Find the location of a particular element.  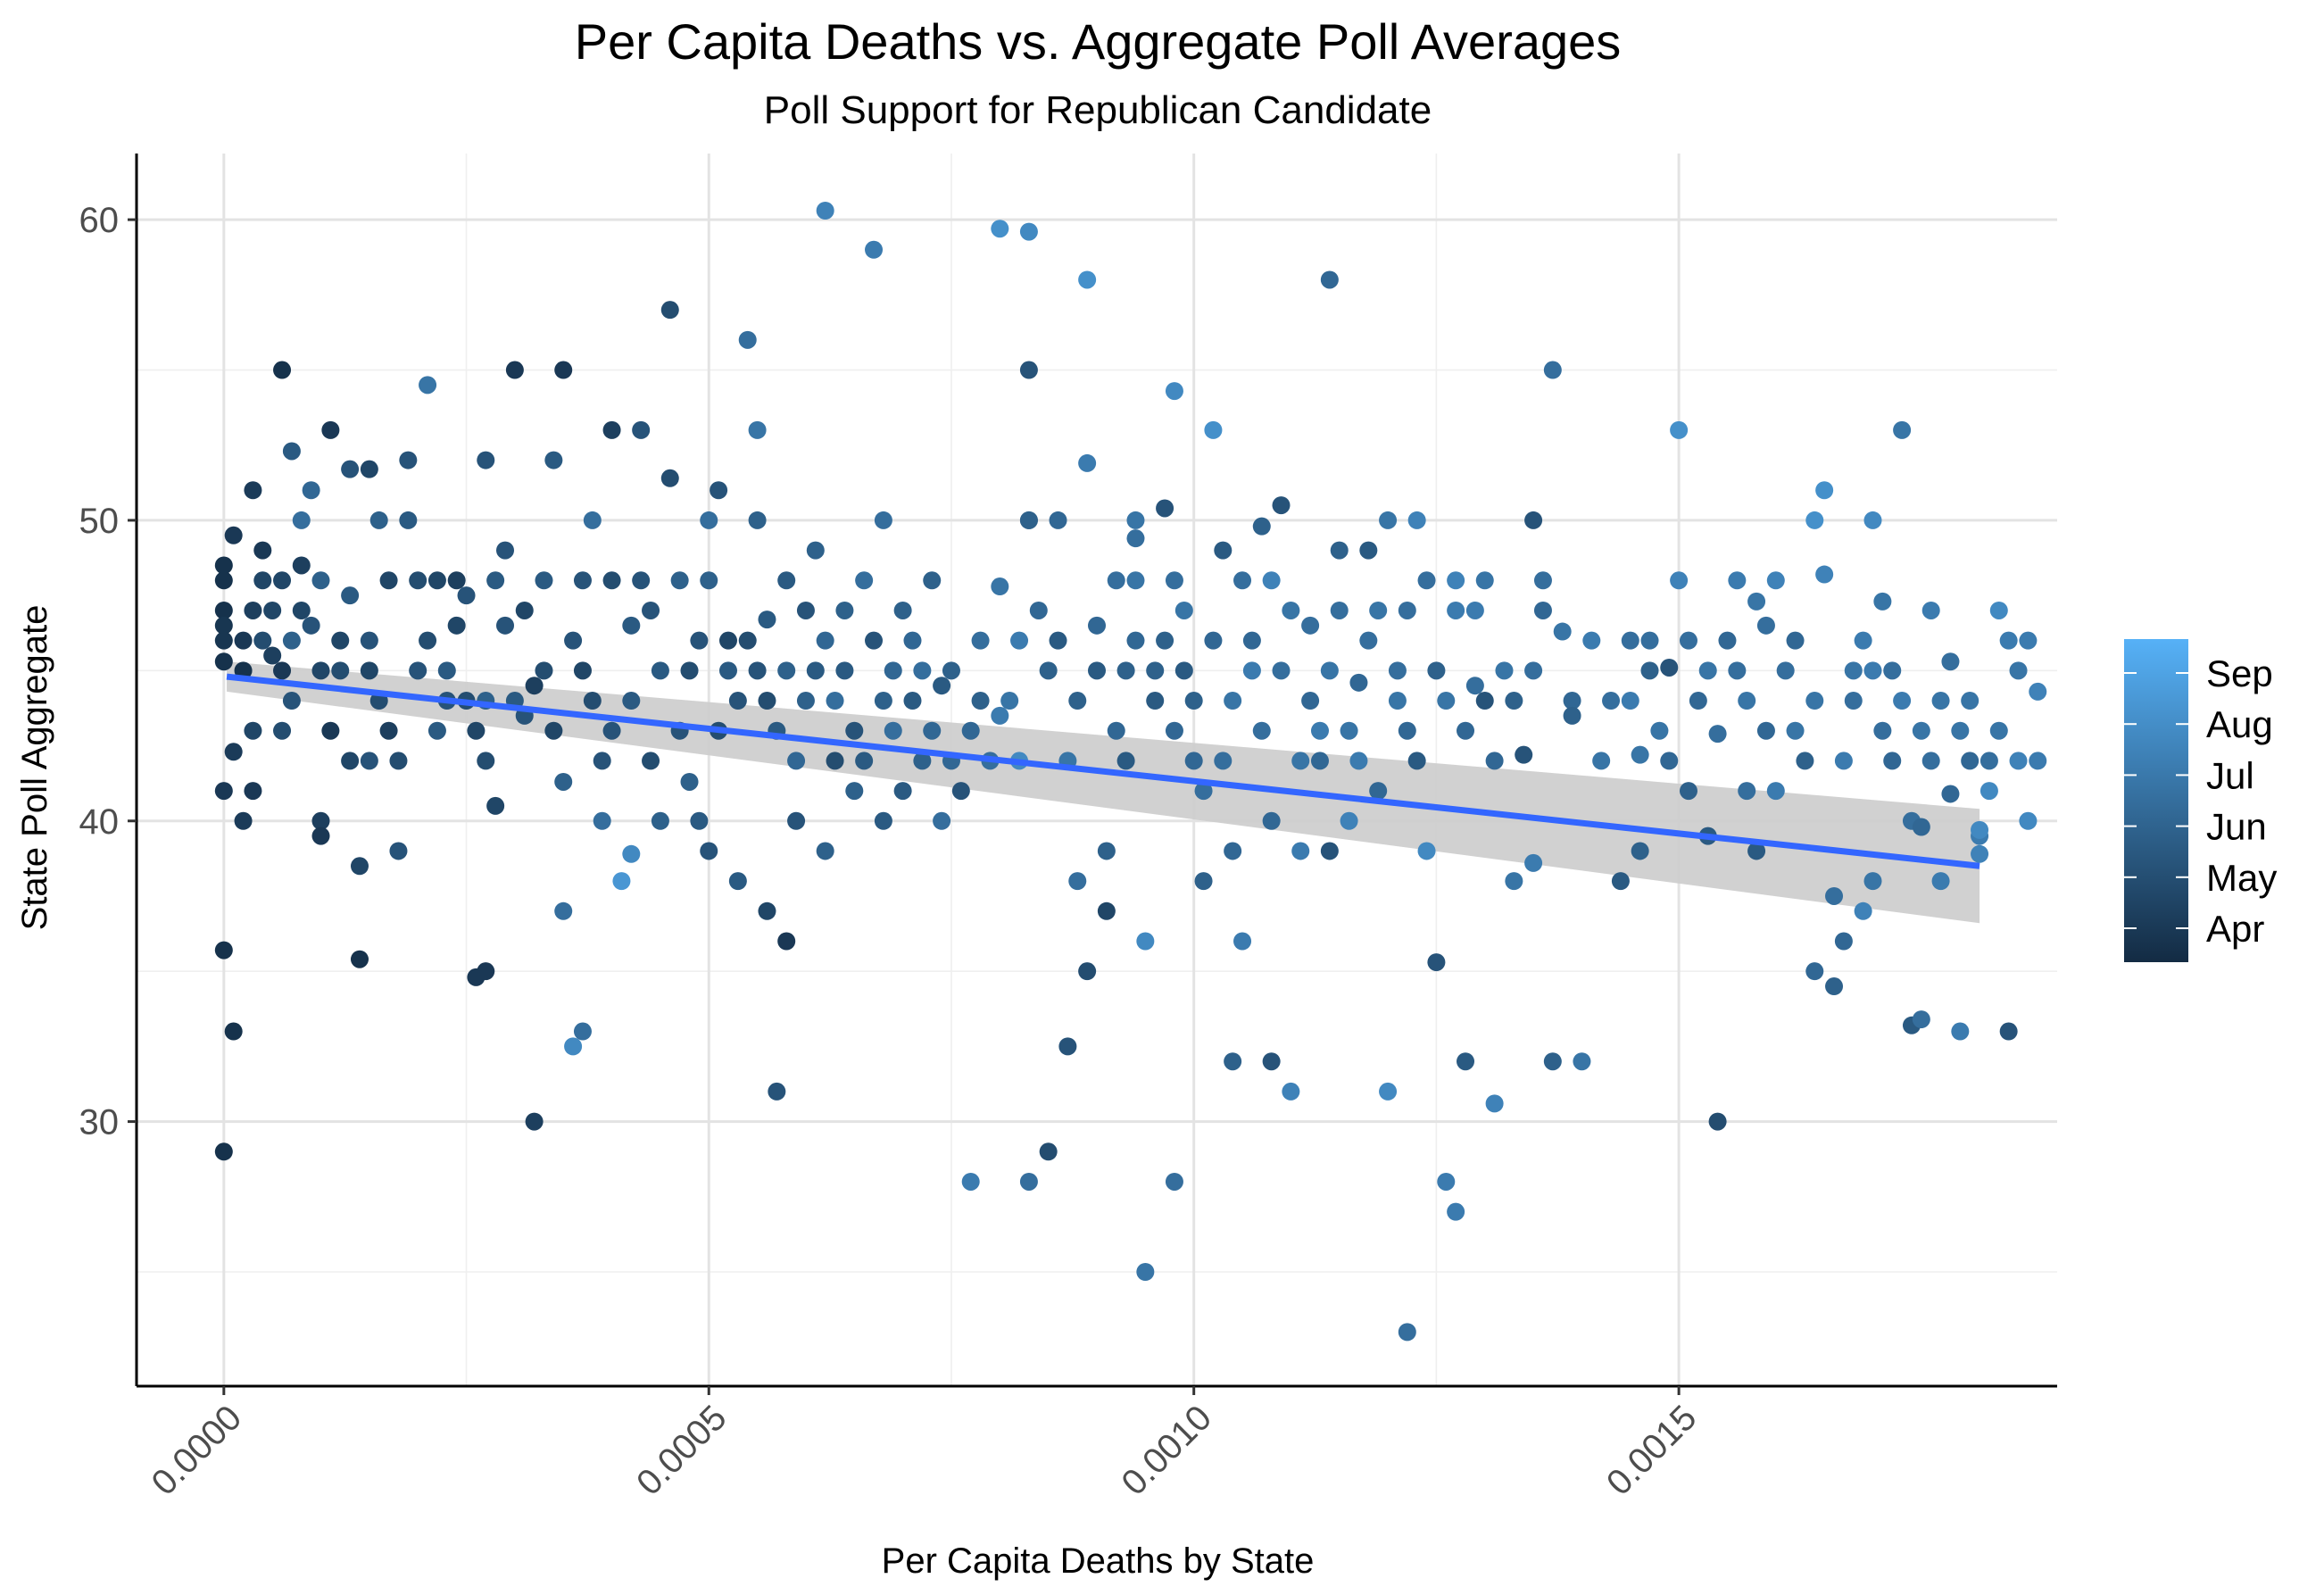

legend-label: Aug is located at coordinates (2239, 724).